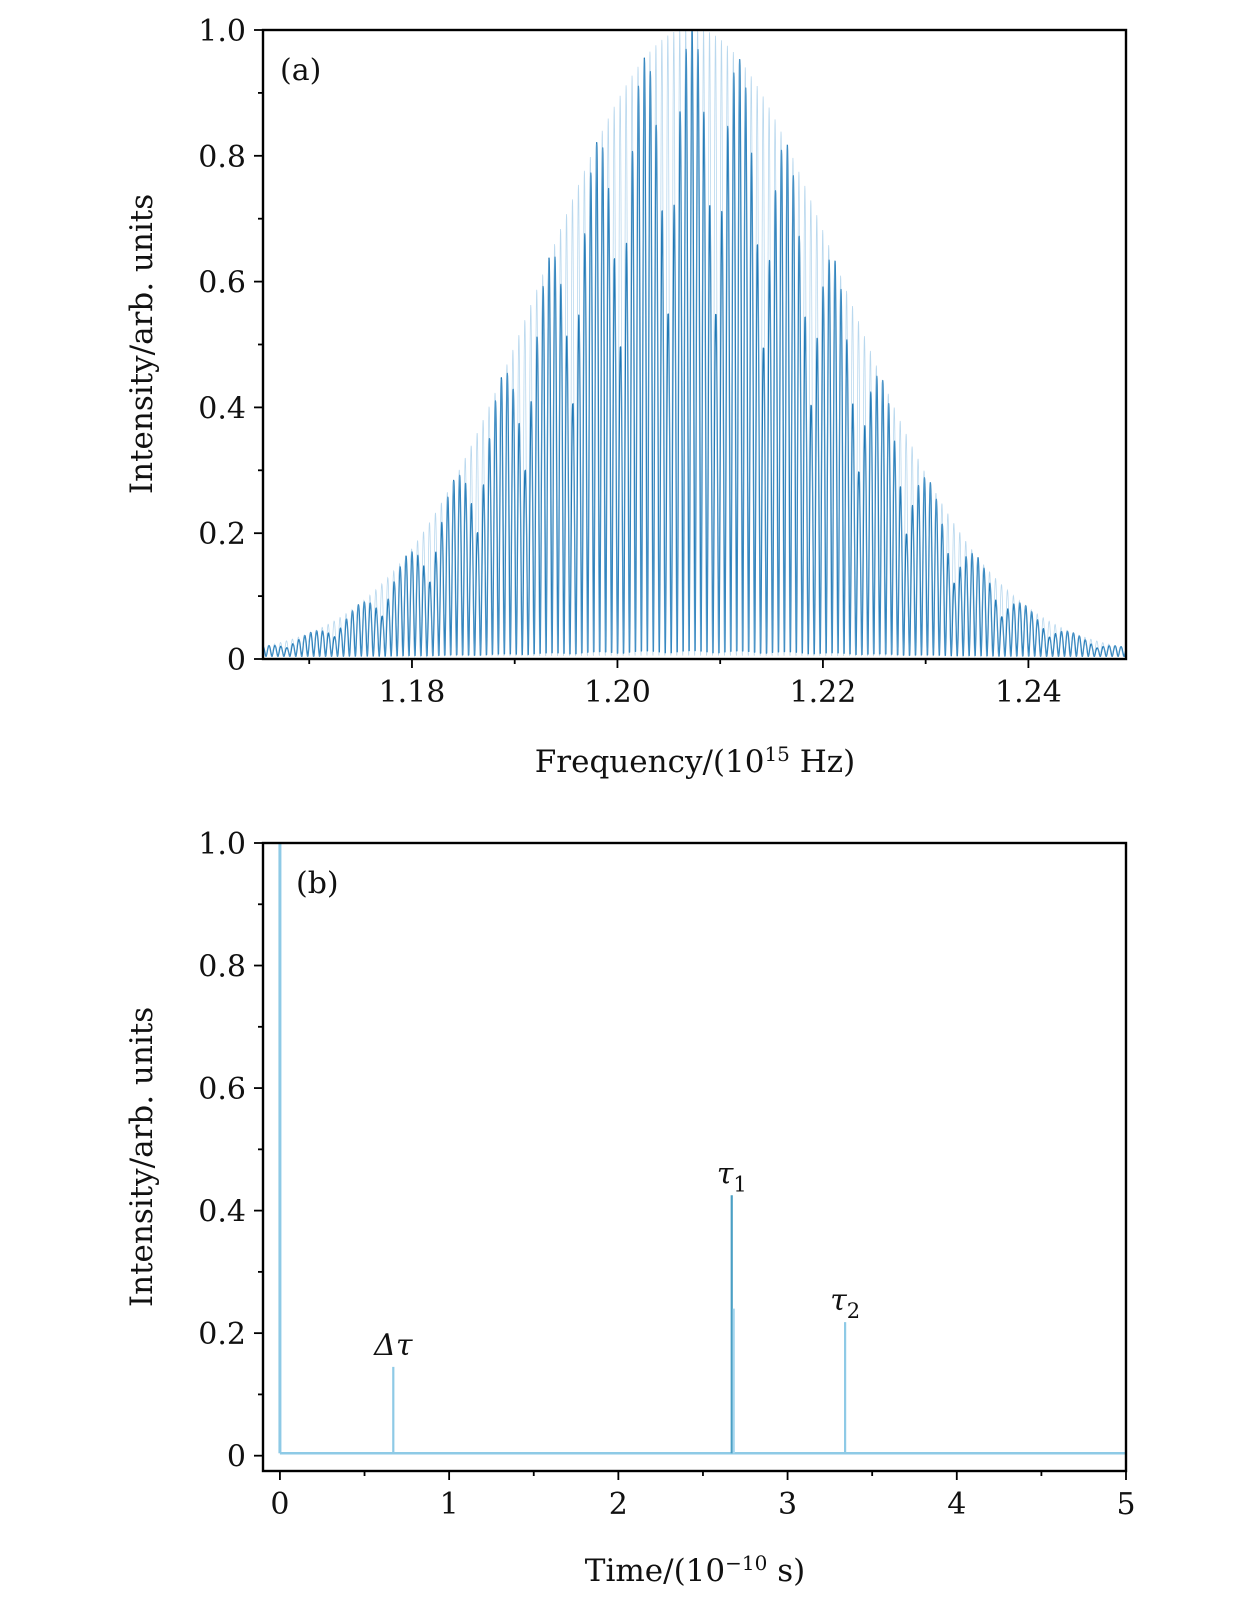 This screenshot has width=1260, height=1606. Describe the element at coordinates (222, 1334) in the screenshot. I see `panel-b-y-tick-label-1: 0.2` at that location.